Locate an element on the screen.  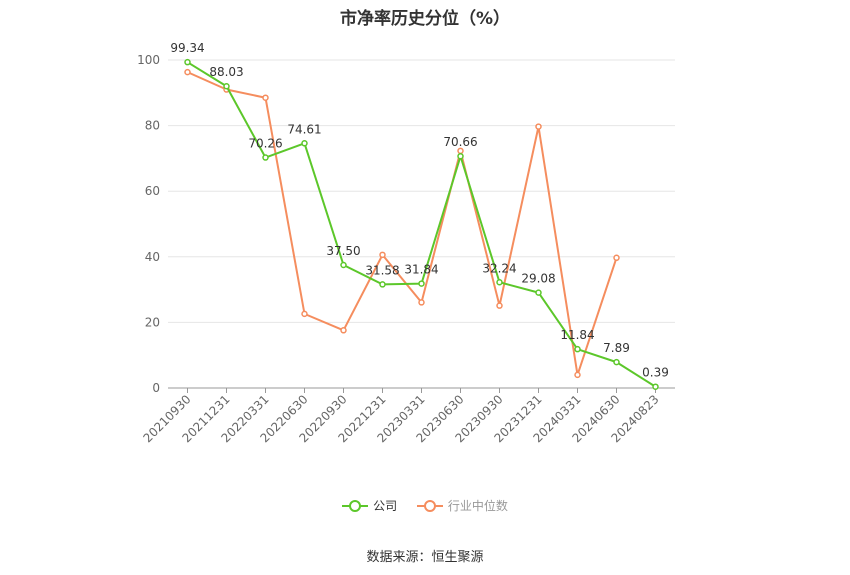
data-label: 31.84 is located at coordinates (421, 270).